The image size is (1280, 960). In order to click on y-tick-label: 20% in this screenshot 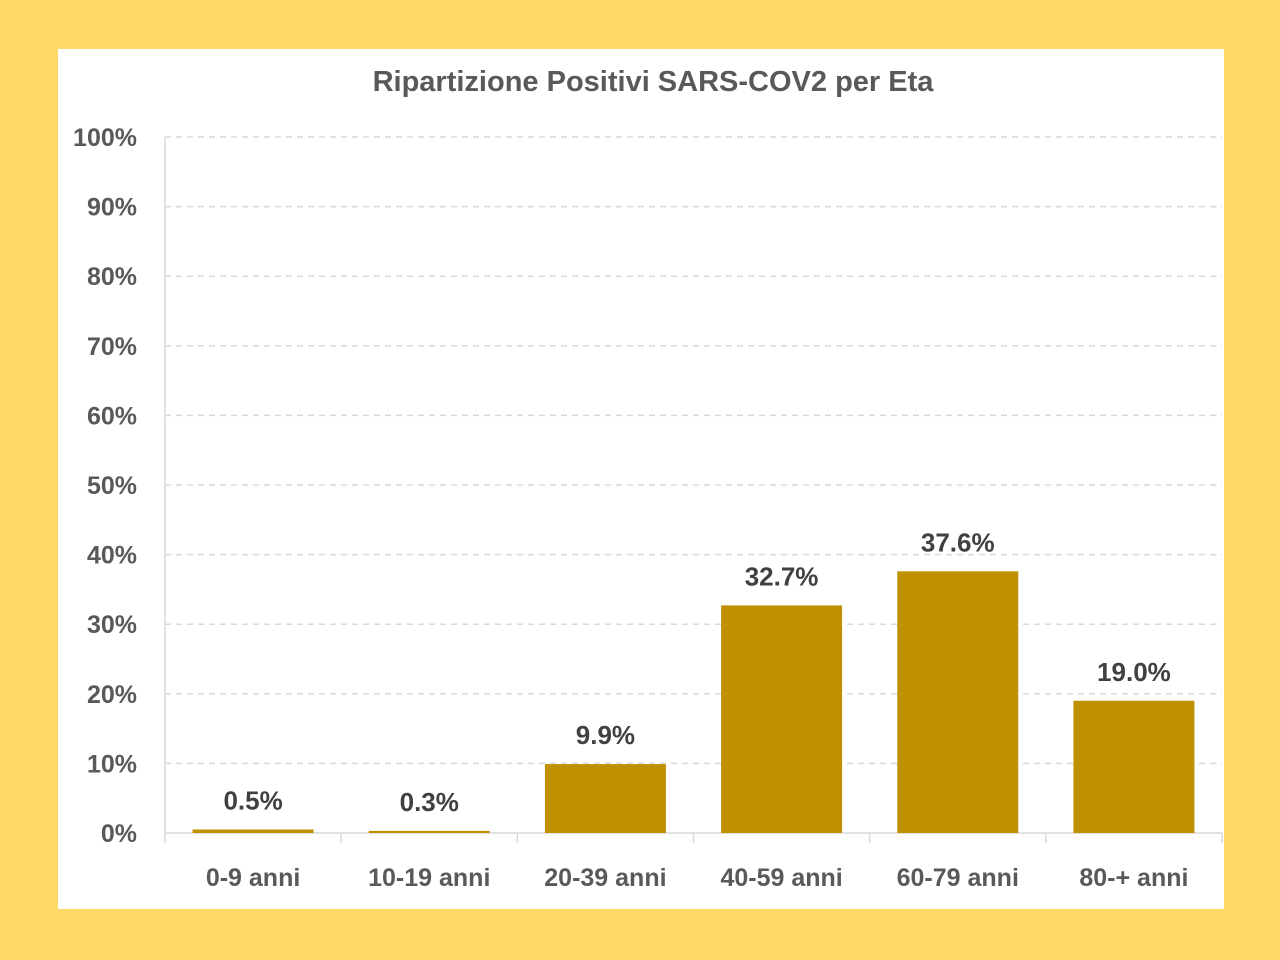, I will do `click(112, 695)`.